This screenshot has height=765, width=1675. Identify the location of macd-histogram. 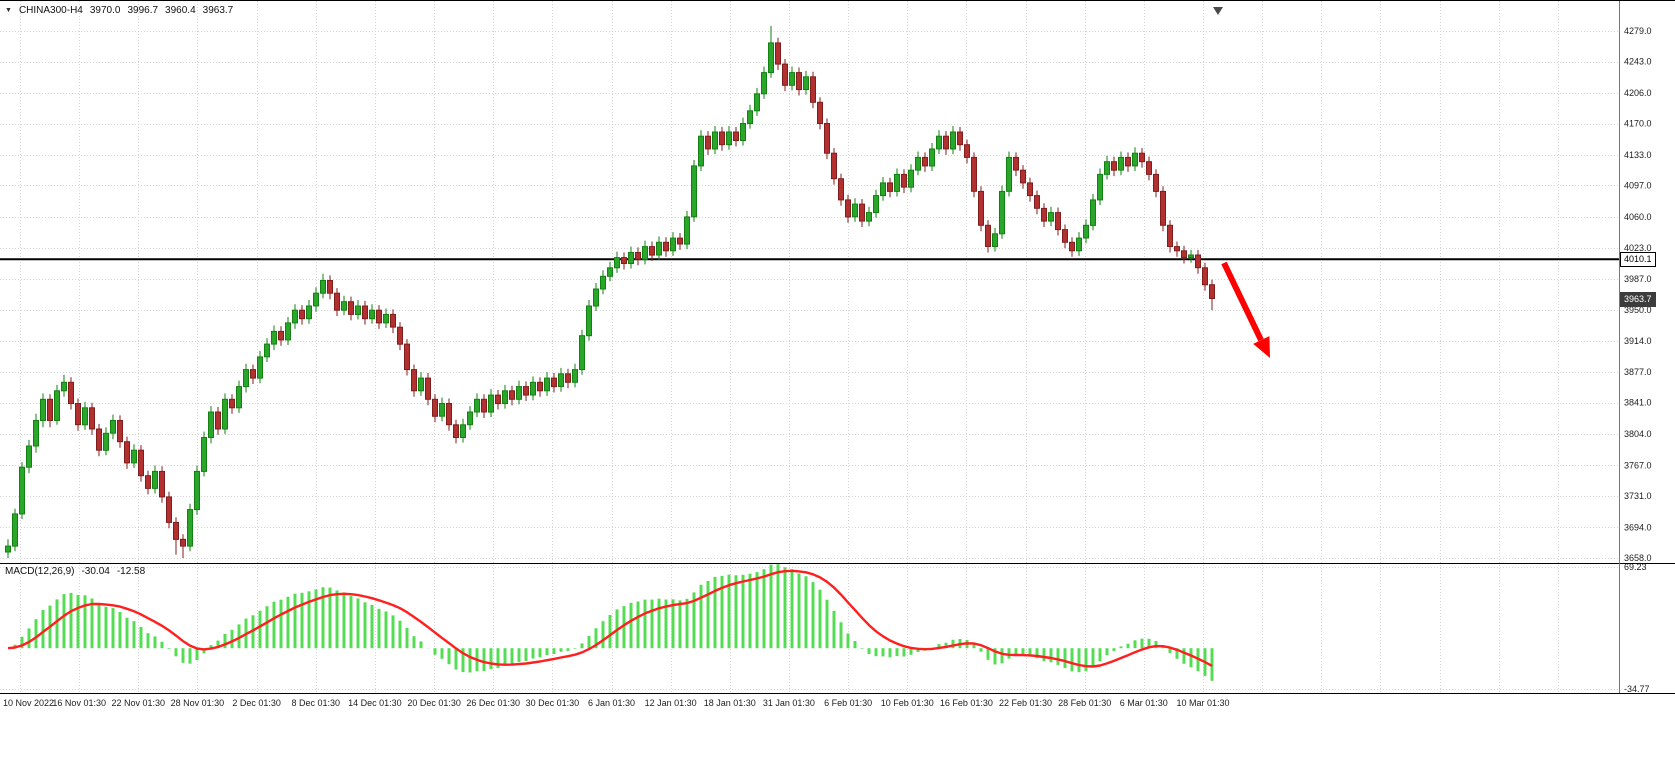
(613, 622).